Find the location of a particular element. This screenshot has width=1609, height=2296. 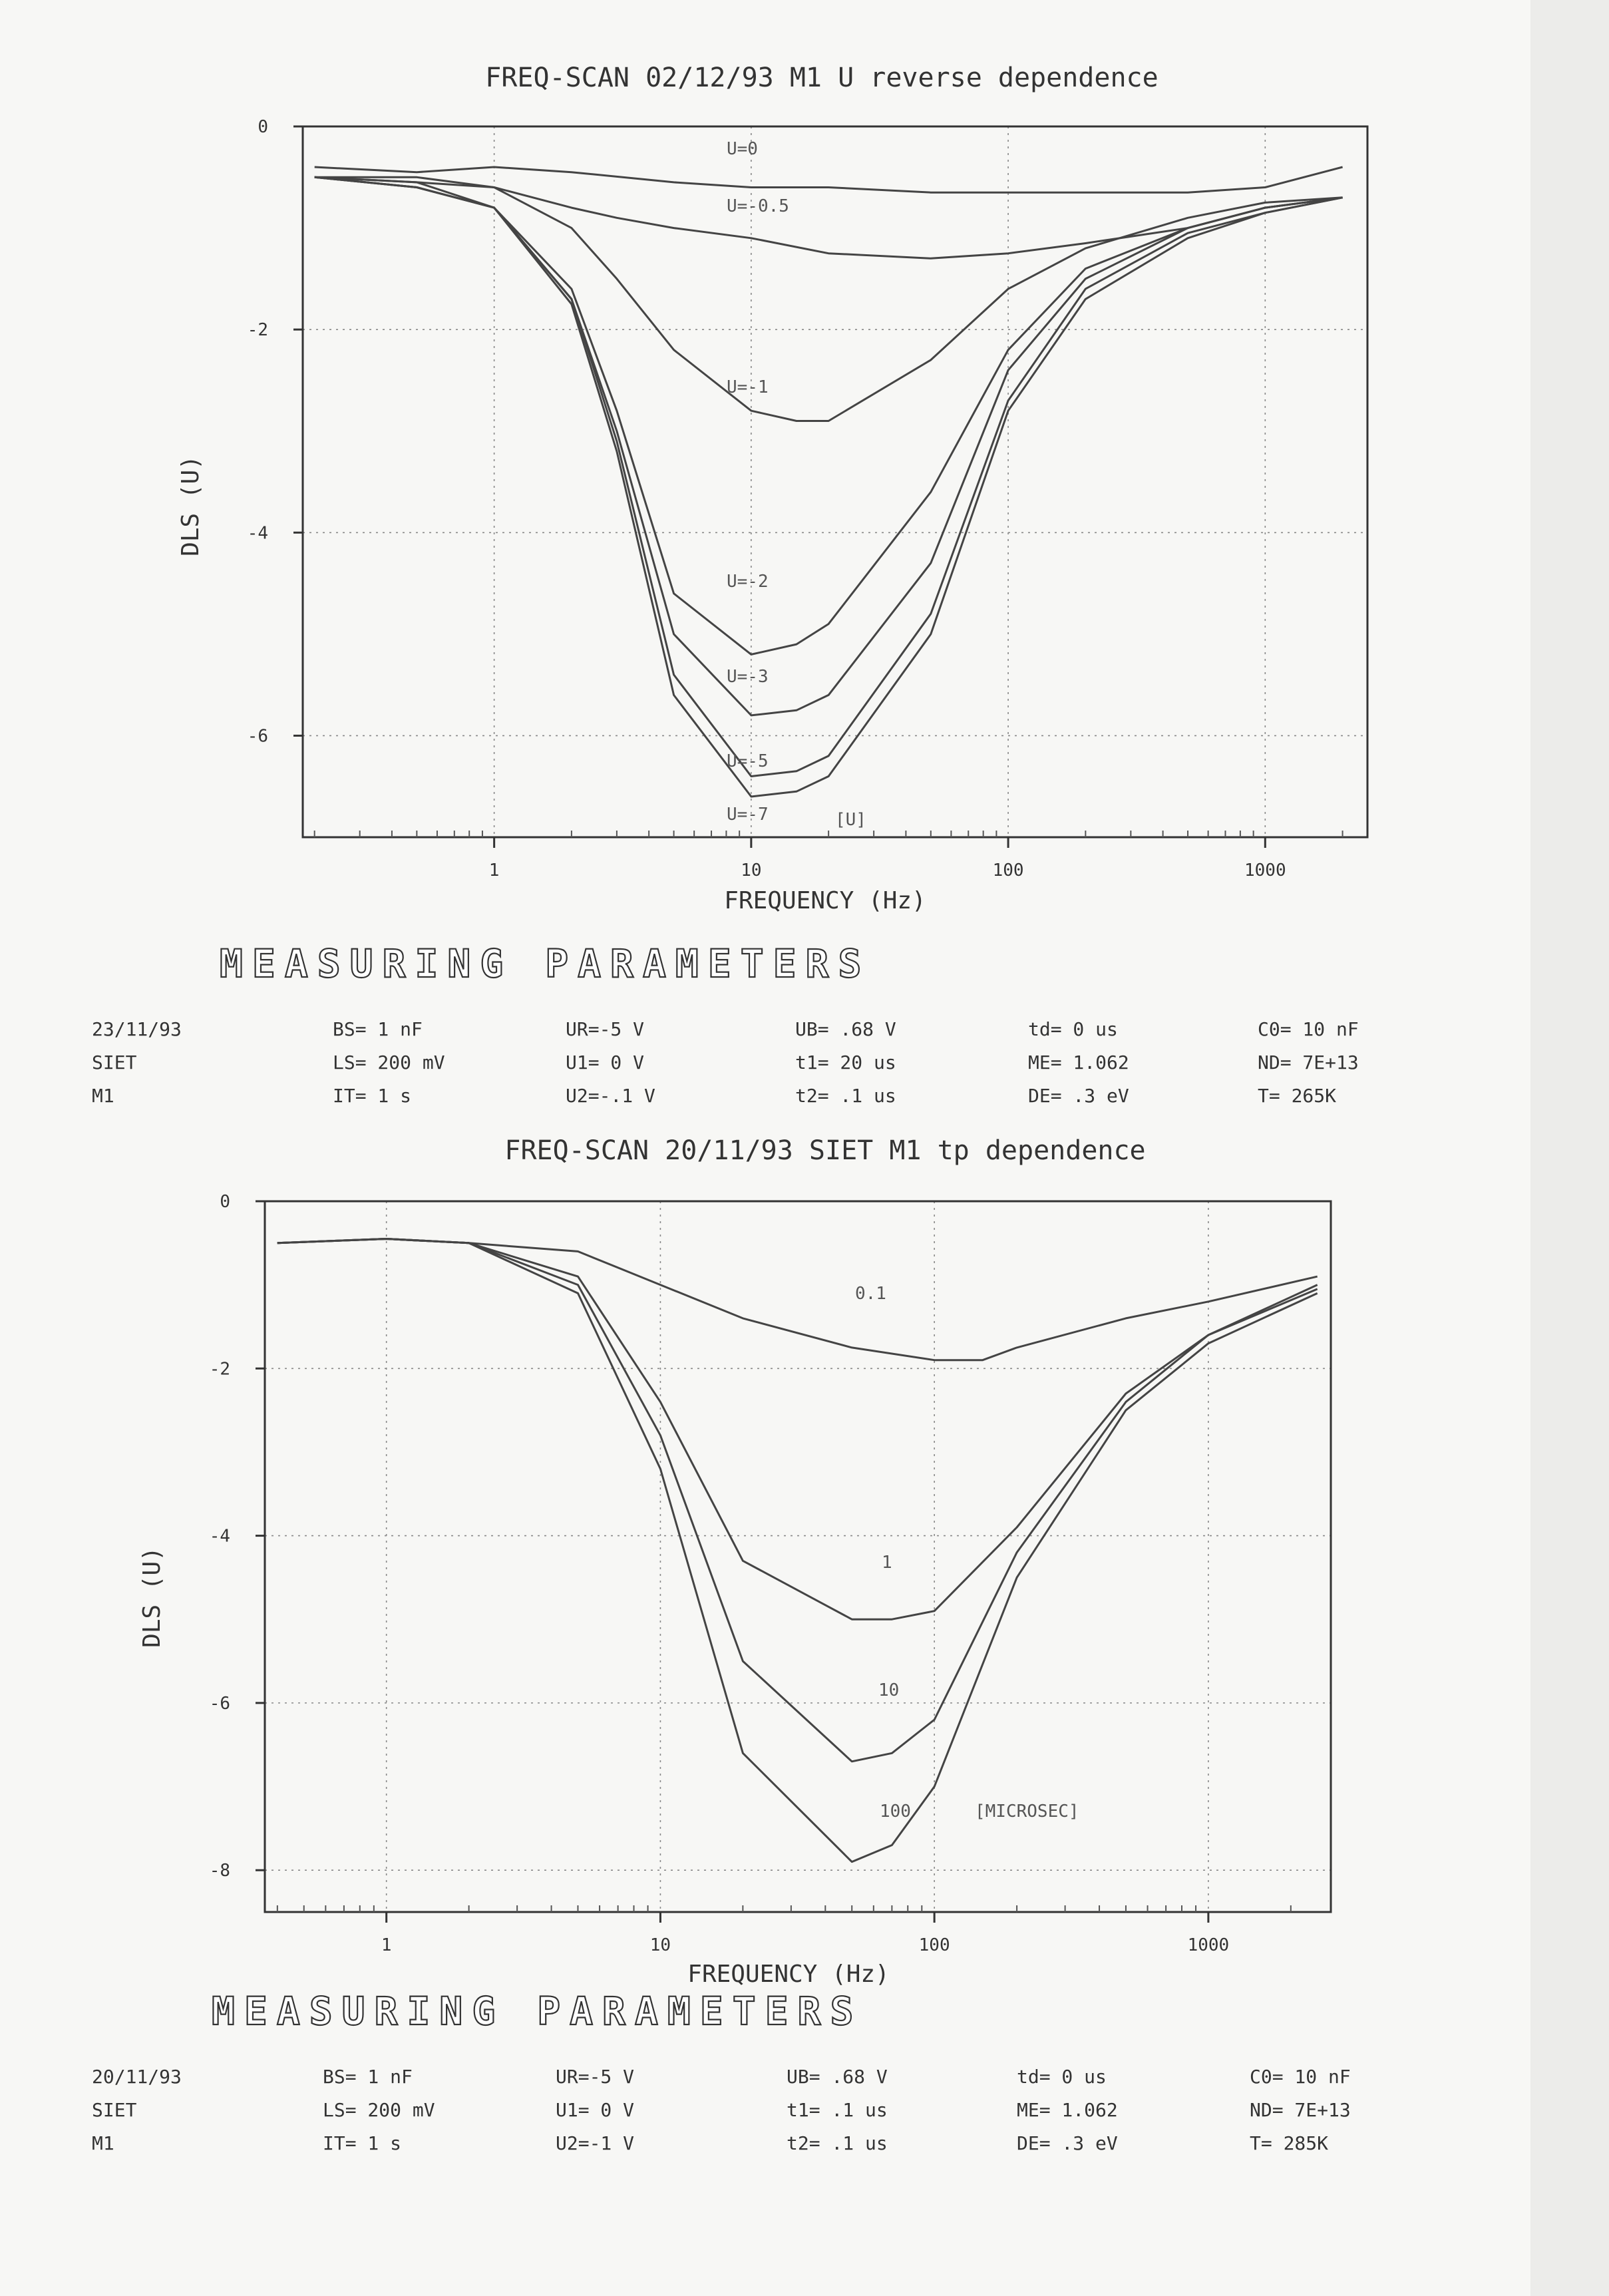

parameter-value: t1= .1 us is located at coordinates (837, 2110).